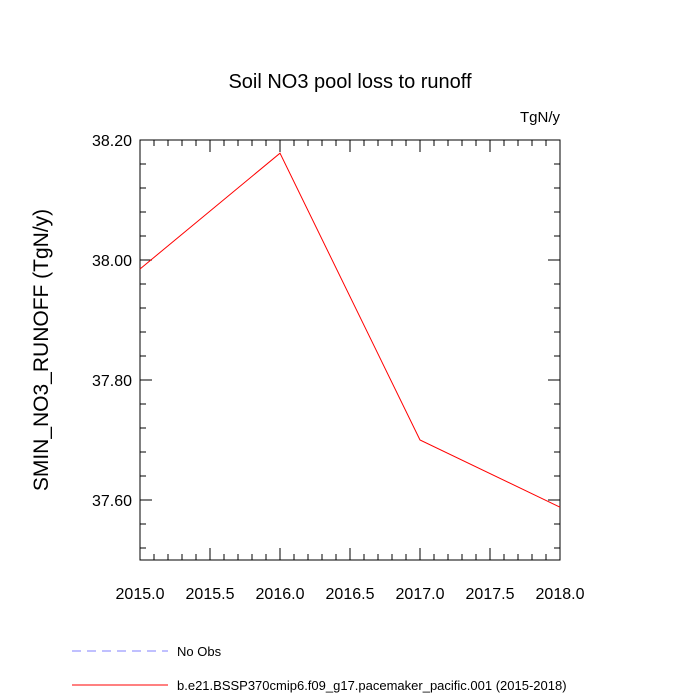 This screenshot has width=700, height=700. I want to click on y-tick-label: 38.20, so click(112, 141).